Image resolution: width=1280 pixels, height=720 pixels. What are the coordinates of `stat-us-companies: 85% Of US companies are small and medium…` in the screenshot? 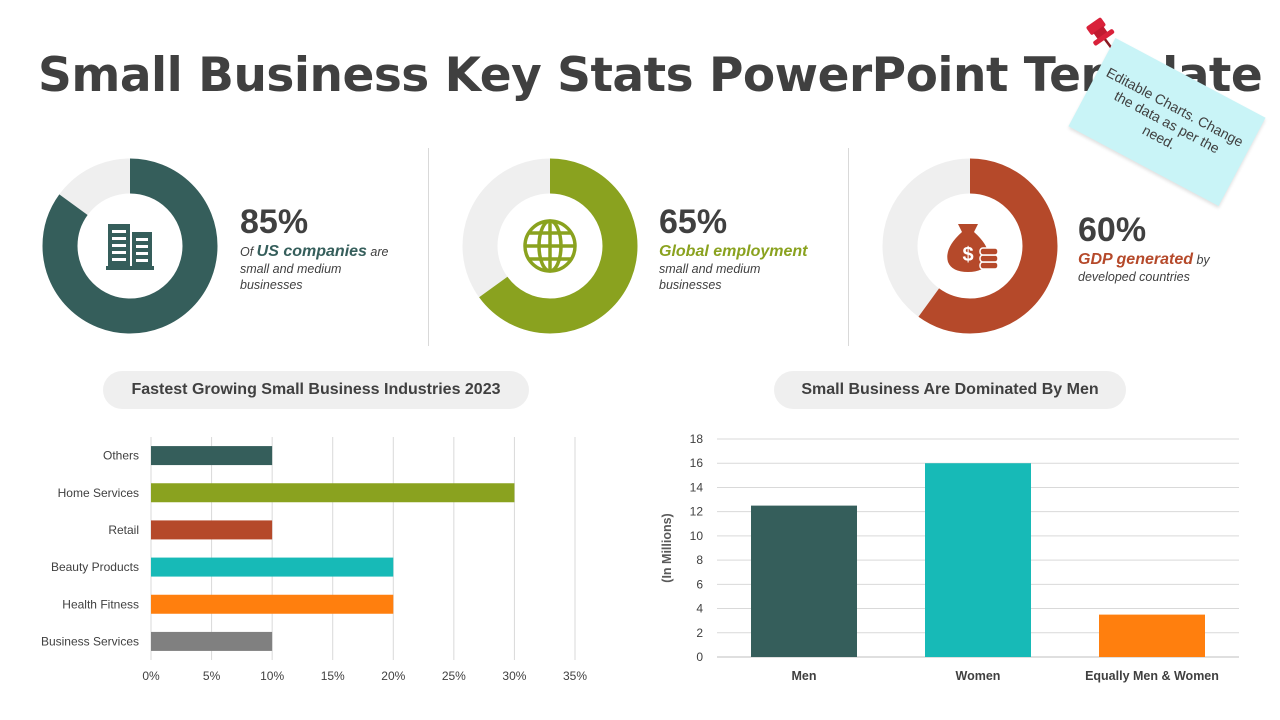 It's located at (314, 248).